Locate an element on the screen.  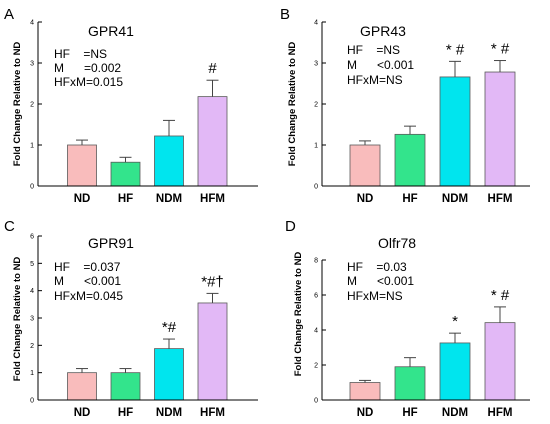
significance-marker: * is located at coordinates (455, 321).